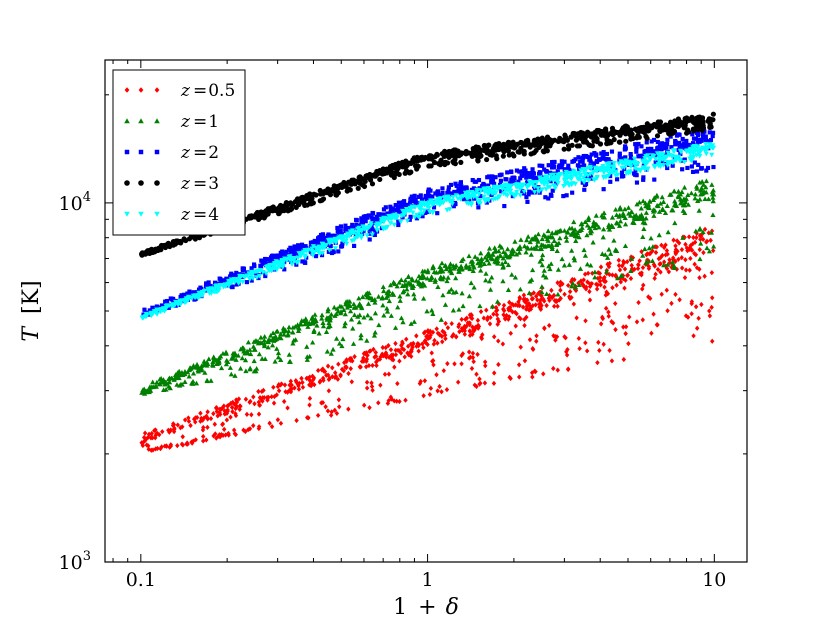 This screenshot has height=623, width=830. What do you see at coordinates (171, 153) in the screenshot?
I see `legend-entry-z=2: z =2` at bounding box center [171, 153].